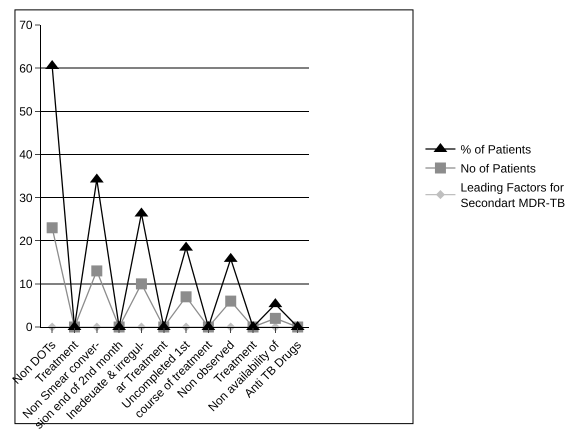  What do you see at coordinates (26, 68) in the screenshot?
I see `y-tick-label: 60` at bounding box center [26, 68].